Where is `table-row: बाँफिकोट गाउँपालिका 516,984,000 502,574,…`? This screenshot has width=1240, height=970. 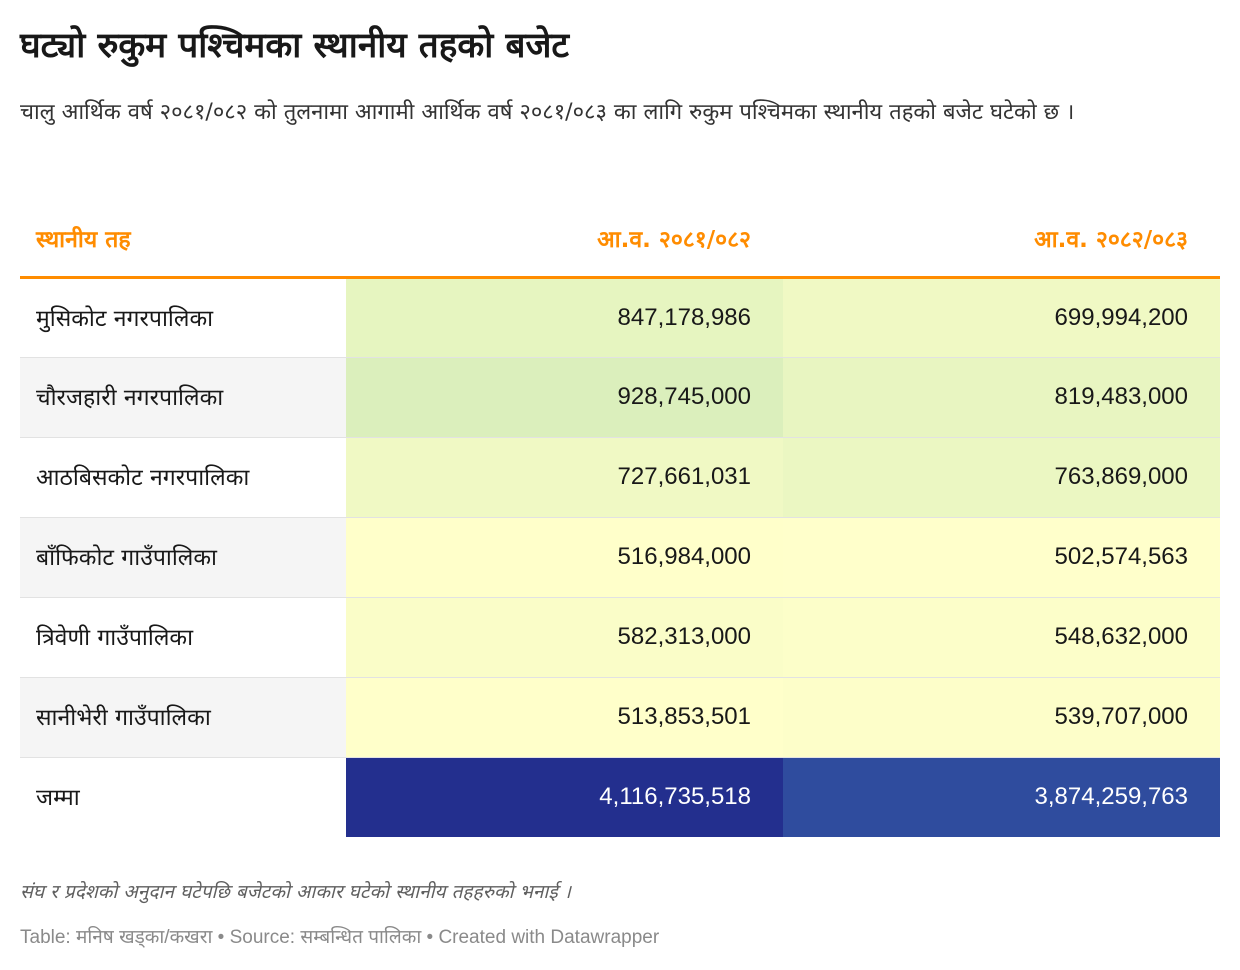
table-row: बाँफिकोट गाउँपालिका 516,984,000 502,574,… is located at coordinates (620, 557).